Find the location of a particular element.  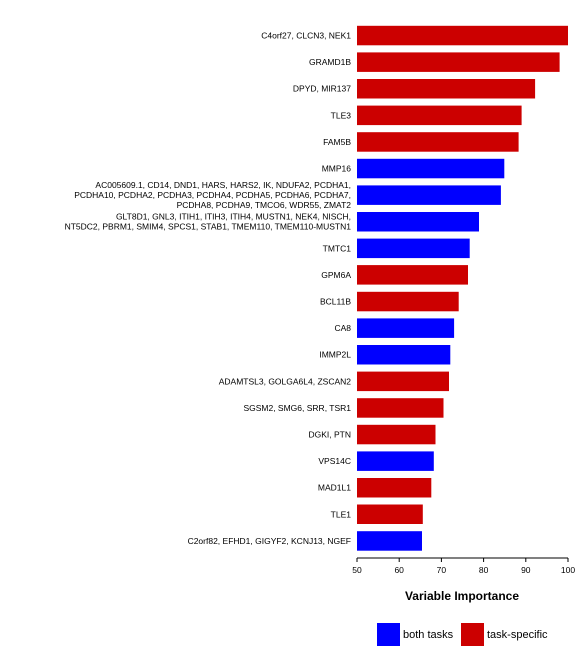

x-tick-label-100: 100 is located at coordinates (568, 570).